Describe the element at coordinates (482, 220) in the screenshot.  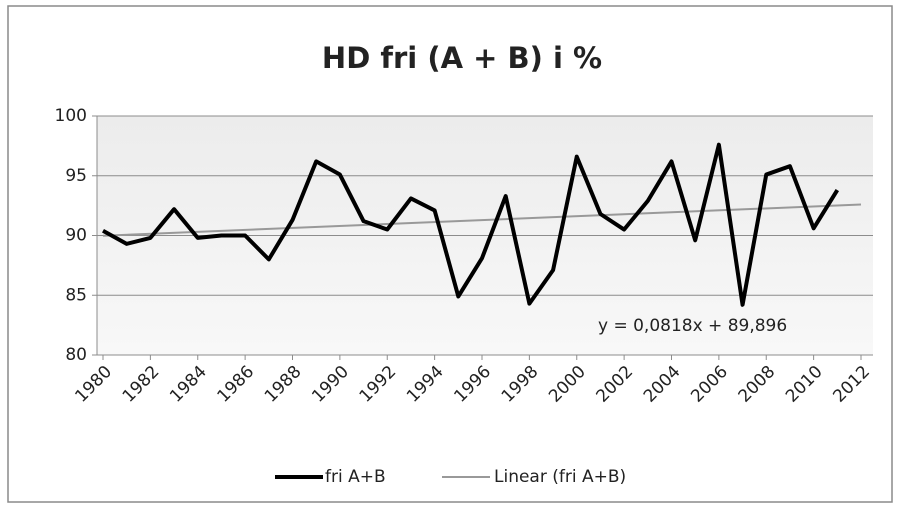
I see `trendline` at that location.